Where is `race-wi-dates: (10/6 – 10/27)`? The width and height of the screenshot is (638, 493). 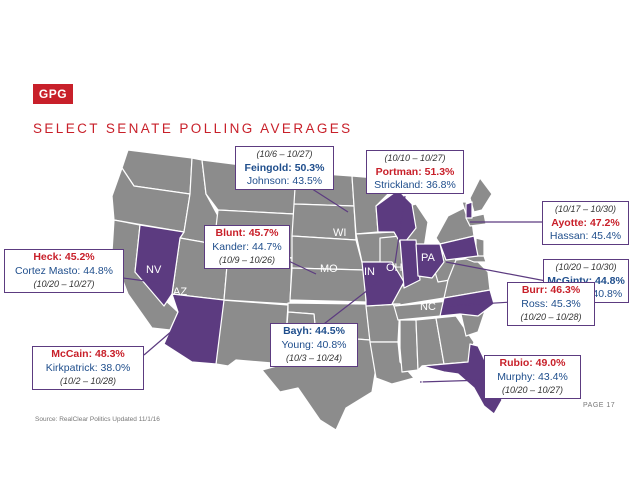
race-wi-dates: (10/6 – 10/27) is located at coordinates (284, 154).